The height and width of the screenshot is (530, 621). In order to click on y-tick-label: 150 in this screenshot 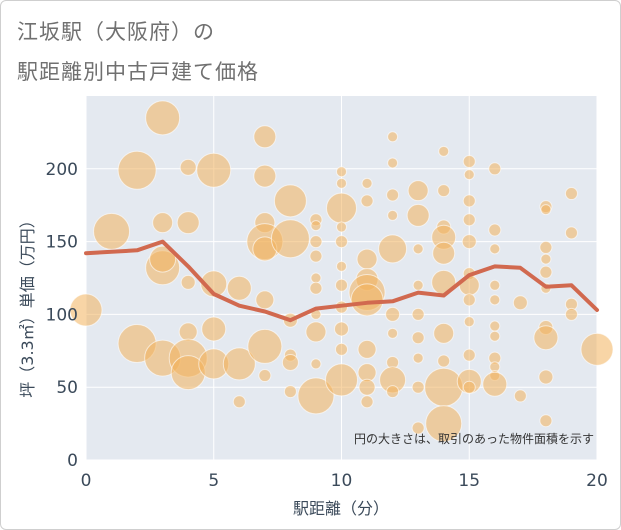, I will do `click(62, 243)`.